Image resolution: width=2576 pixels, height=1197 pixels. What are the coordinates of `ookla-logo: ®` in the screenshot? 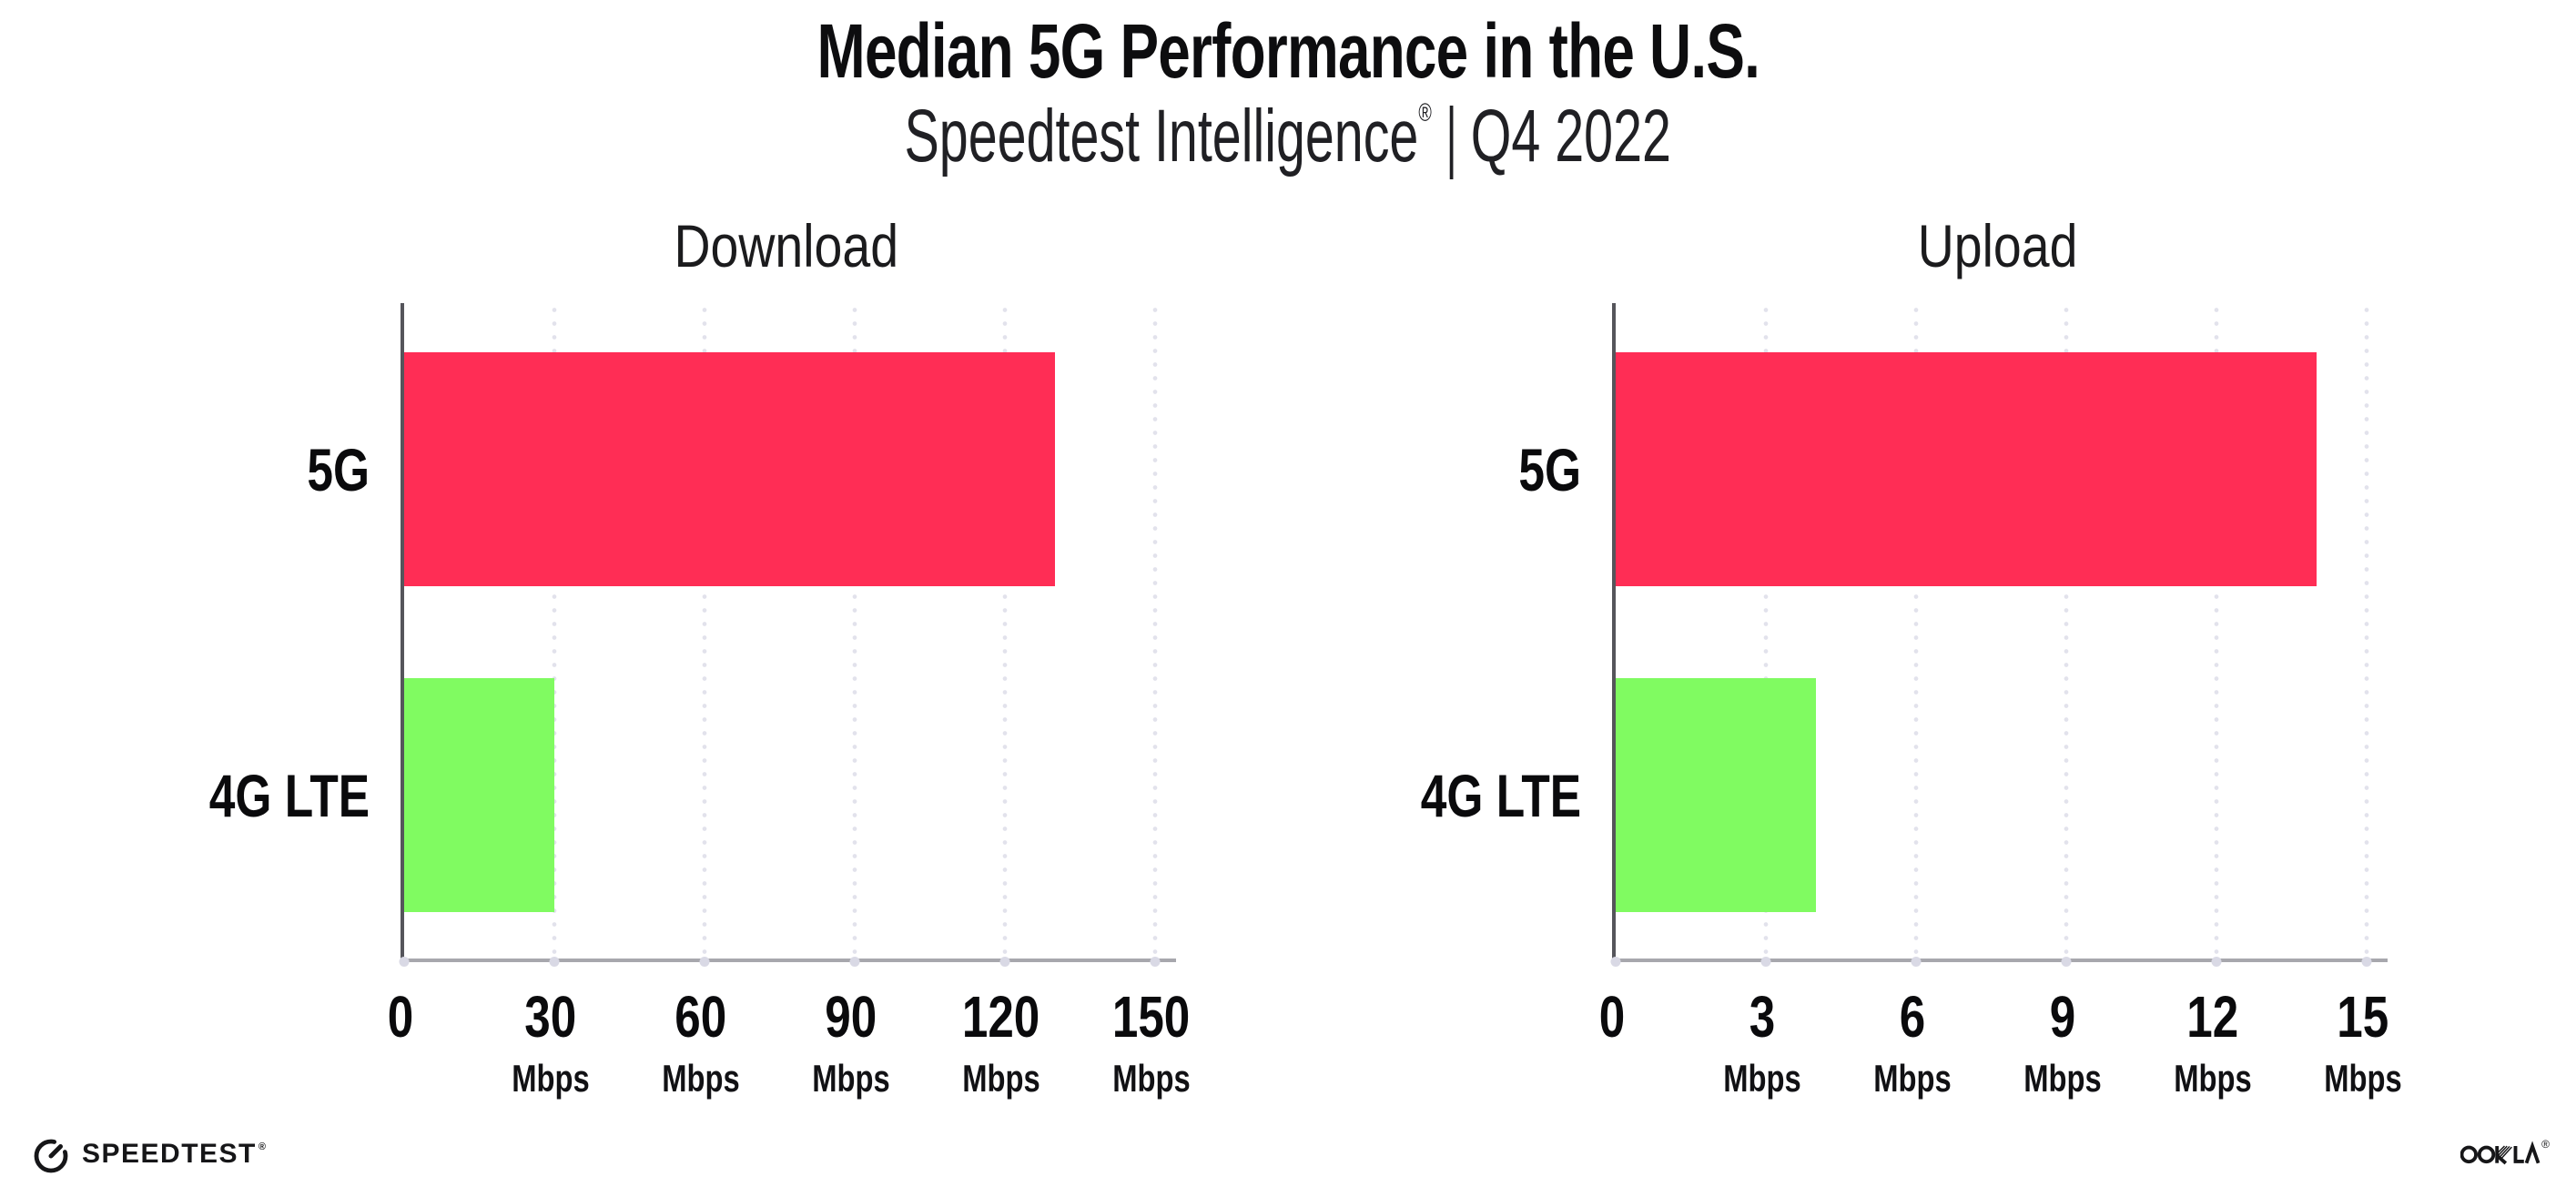 It's located at (2505, 1153).